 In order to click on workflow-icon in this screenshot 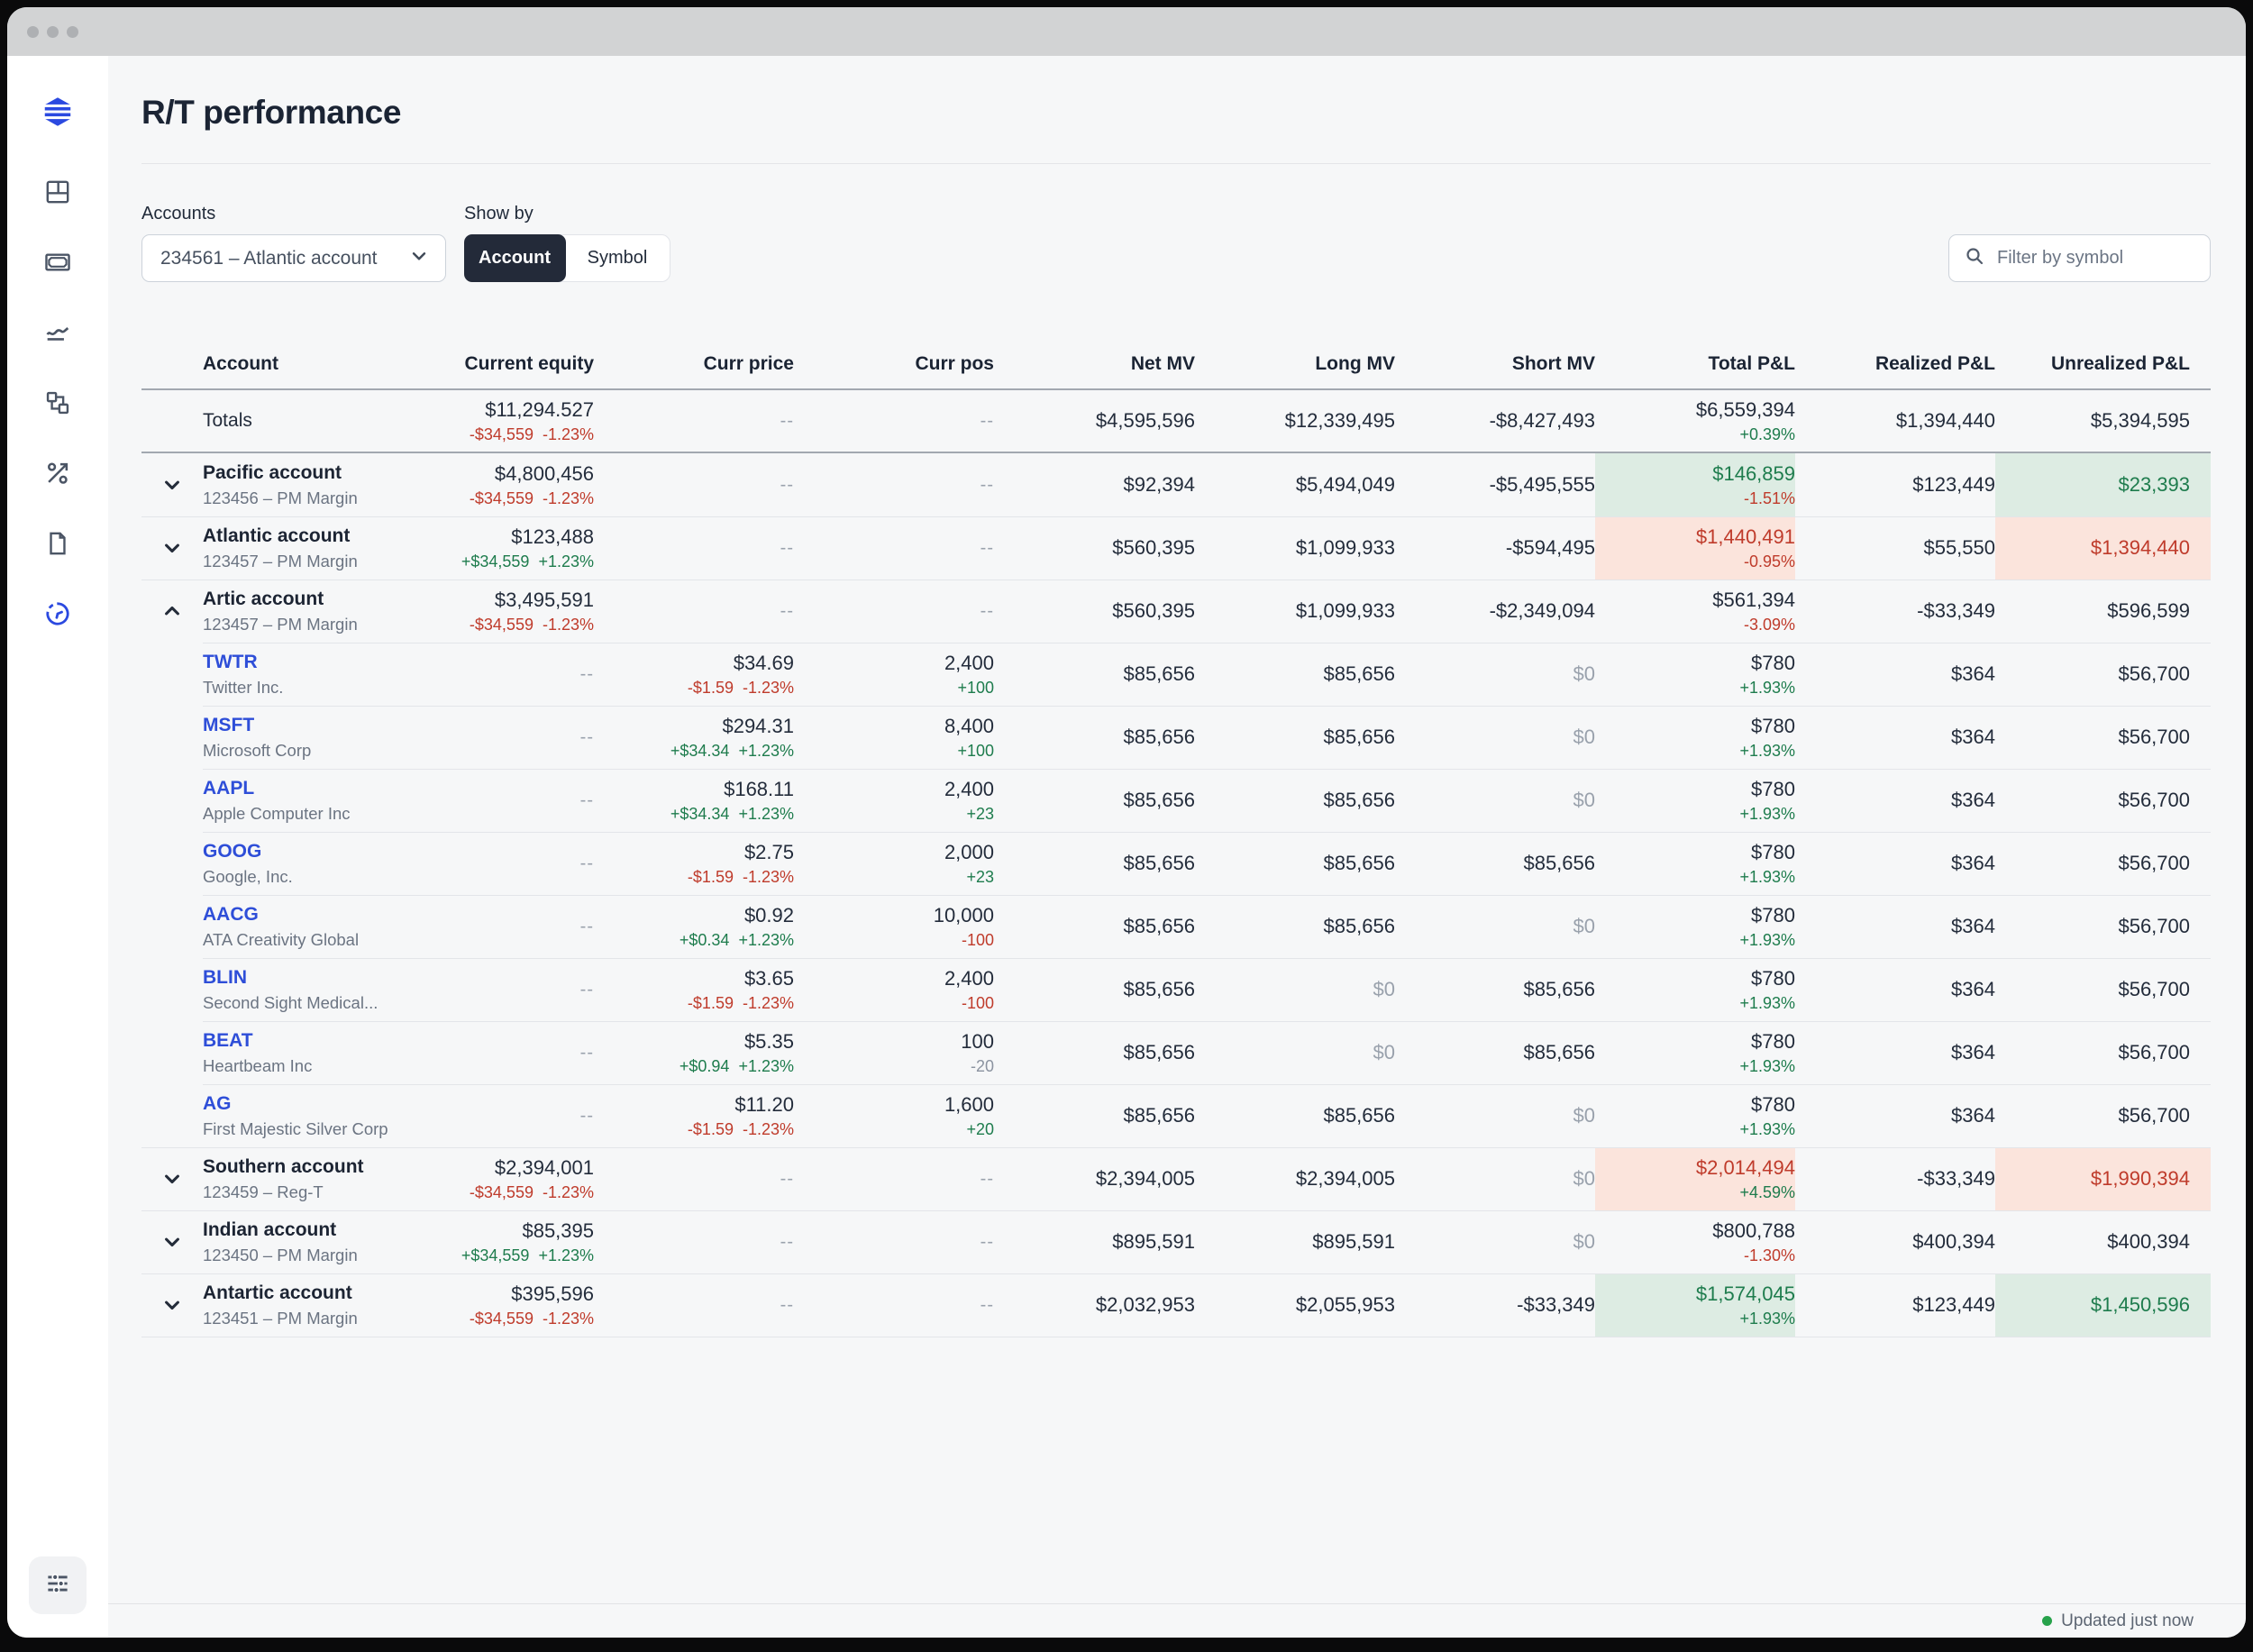, I will do `click(57, 405)`.